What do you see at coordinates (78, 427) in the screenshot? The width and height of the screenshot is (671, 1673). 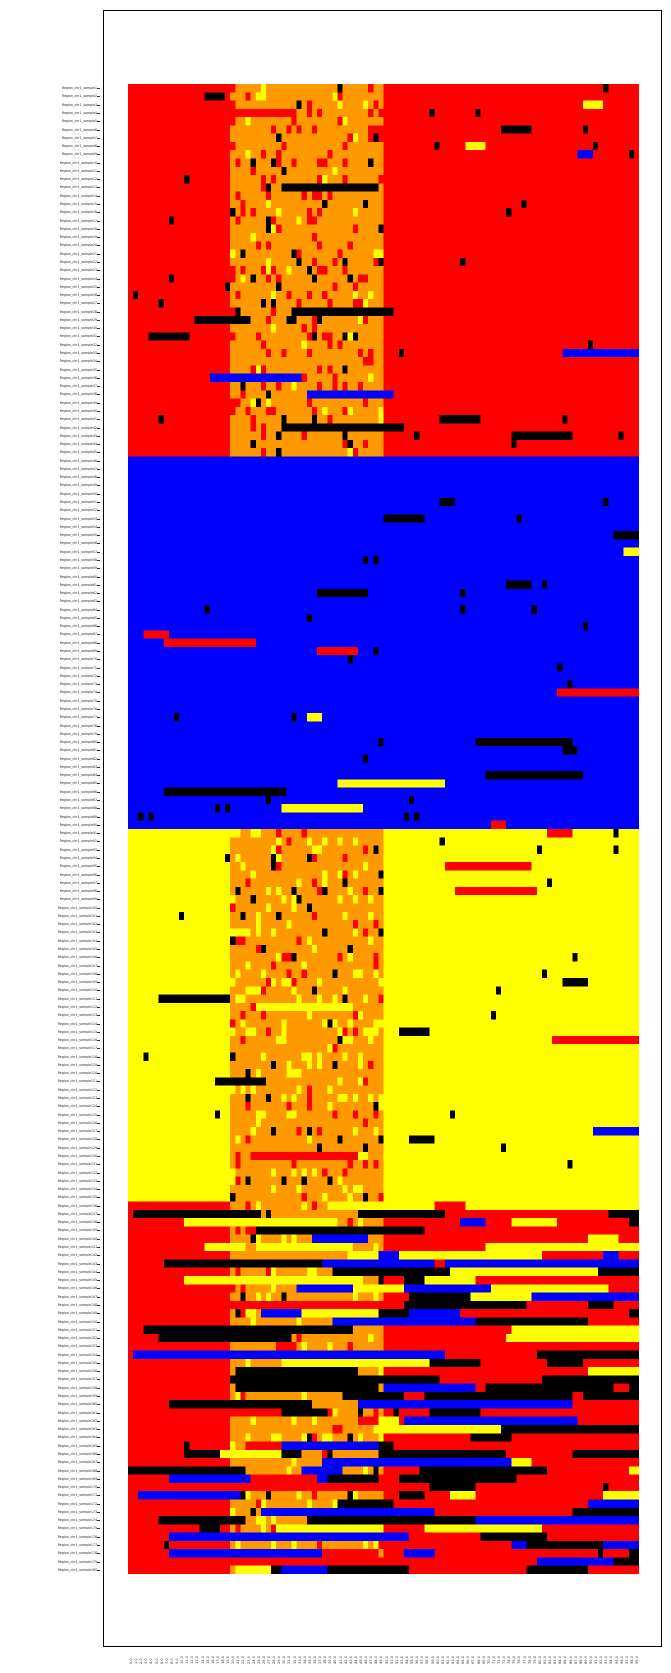 I see `y-tick-label: Region_chr1_sample42` at bounding box center [78, 427].